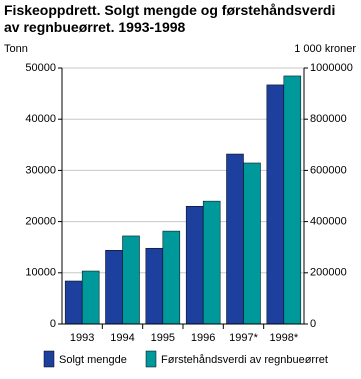 The height and width of the screenshot is (379, 361). Describe the element at coordinates (53, 324) in the screenshot. I see `y-tick-label: 0` at that location.